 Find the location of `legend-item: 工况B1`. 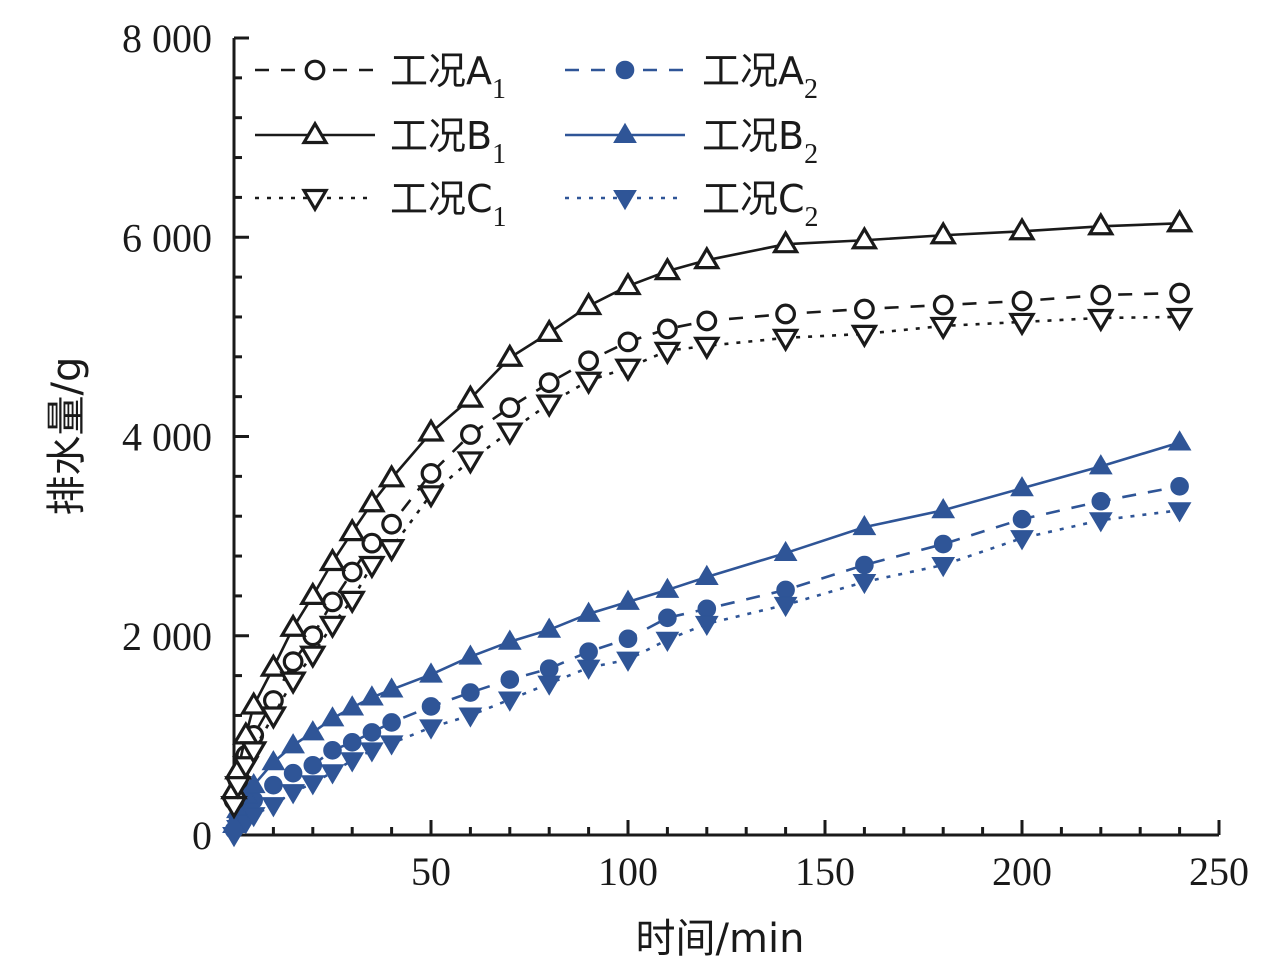

legend-item: 工况B1 is located at coordinates (380, 142).